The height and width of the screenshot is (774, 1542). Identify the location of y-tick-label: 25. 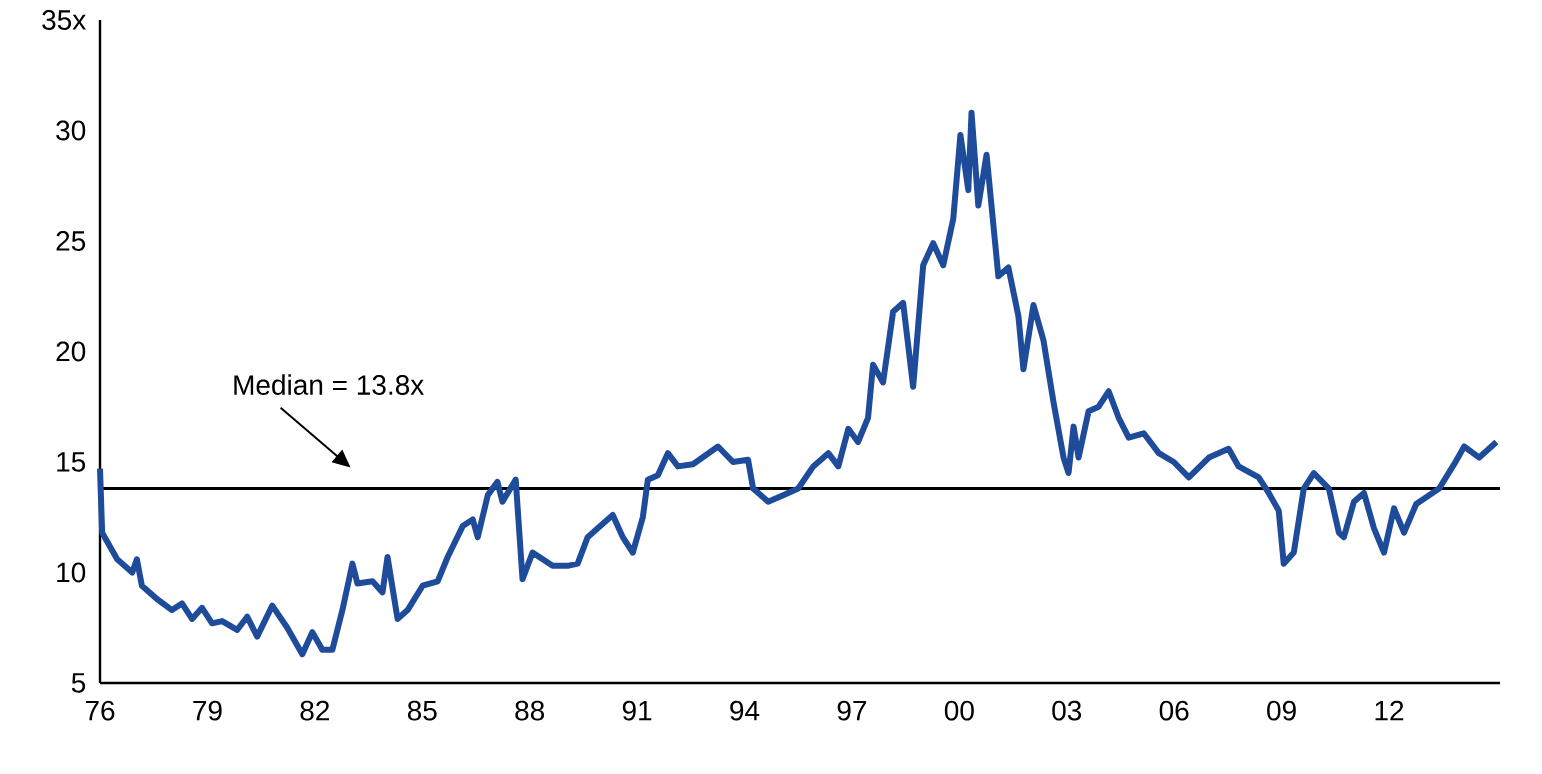
(71, 241).